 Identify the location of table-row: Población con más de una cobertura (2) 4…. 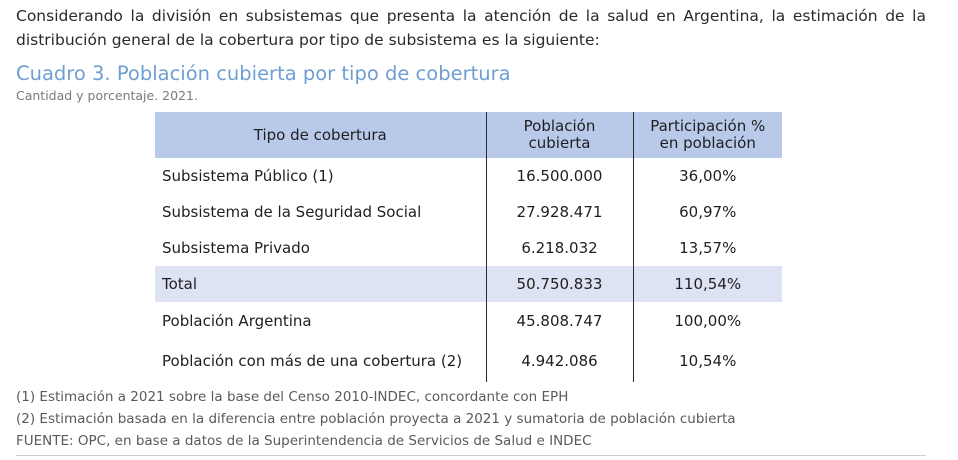
(468, 361).